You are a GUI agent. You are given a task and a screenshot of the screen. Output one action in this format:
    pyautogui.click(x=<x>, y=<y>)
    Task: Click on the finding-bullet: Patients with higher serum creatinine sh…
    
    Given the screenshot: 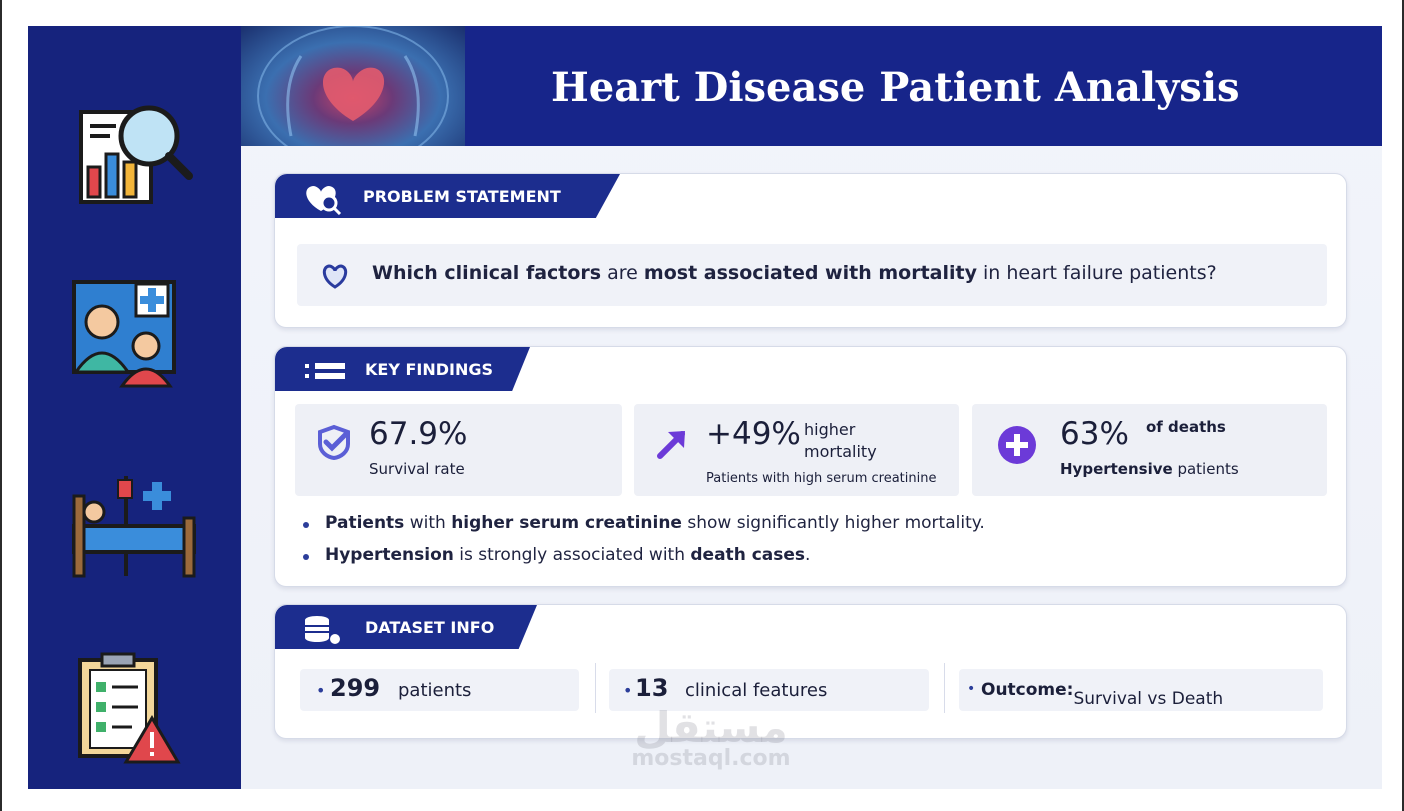 What is the action you would take?
    pyautogui.click(x=643, y=523)
    